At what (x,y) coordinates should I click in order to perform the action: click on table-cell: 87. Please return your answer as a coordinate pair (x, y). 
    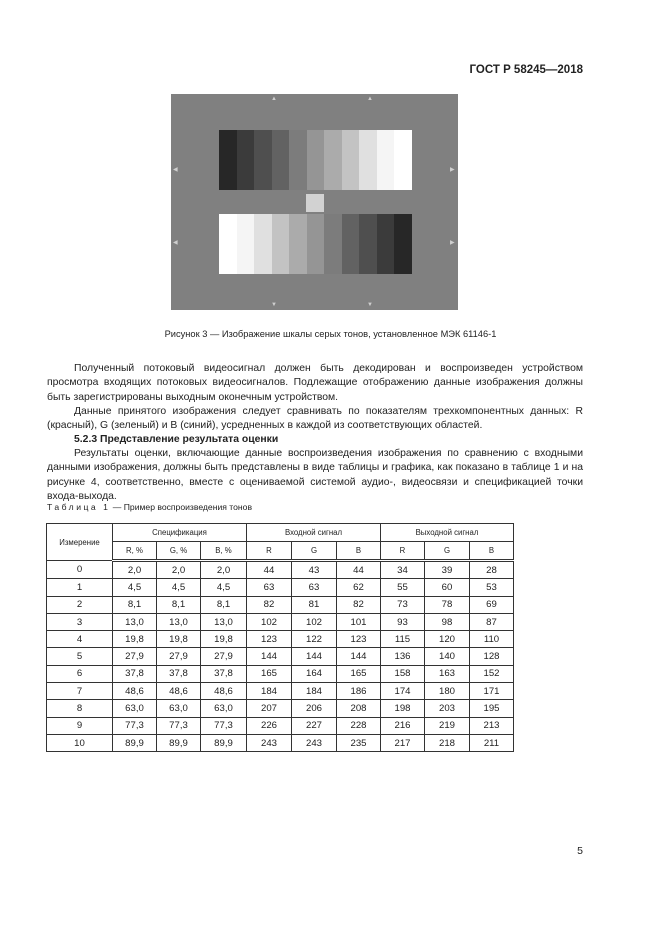
    Looking at the image, I should click on (491, 622).